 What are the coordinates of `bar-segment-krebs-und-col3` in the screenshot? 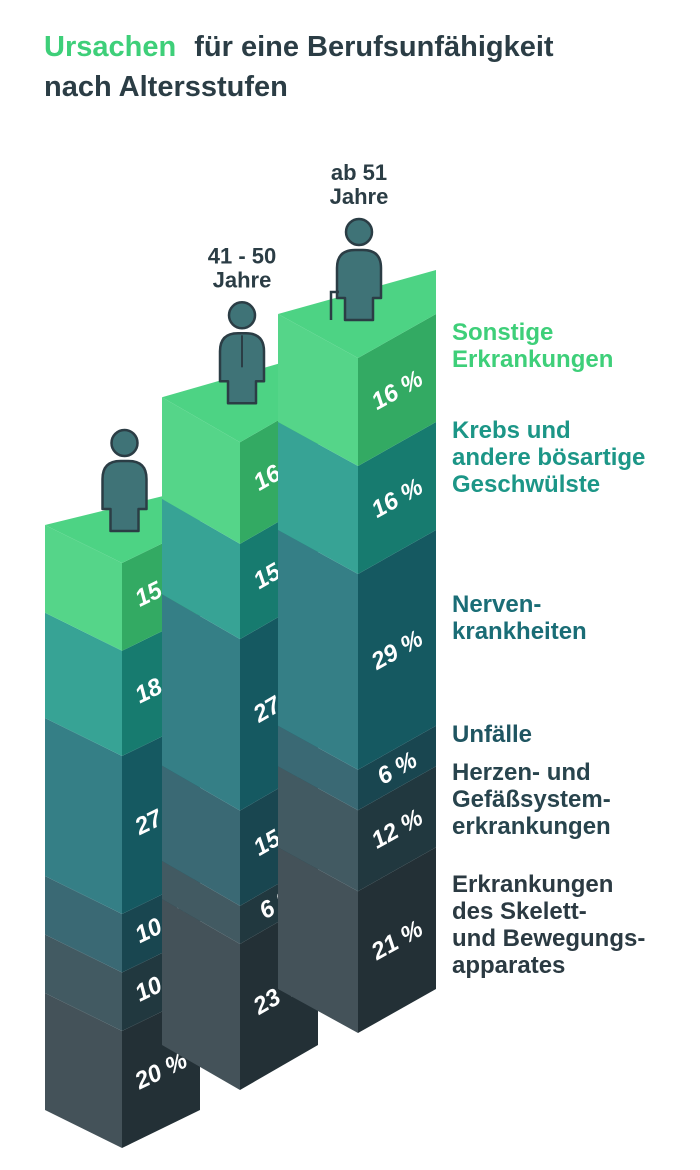 It's located at (397, 498).